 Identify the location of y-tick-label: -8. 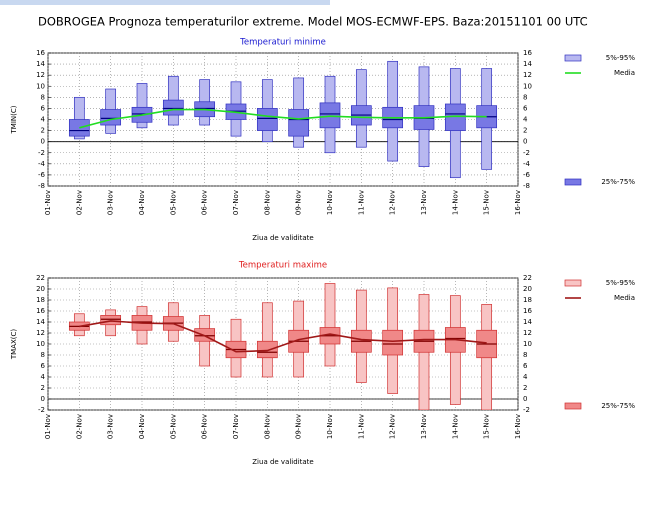
(41, 186).